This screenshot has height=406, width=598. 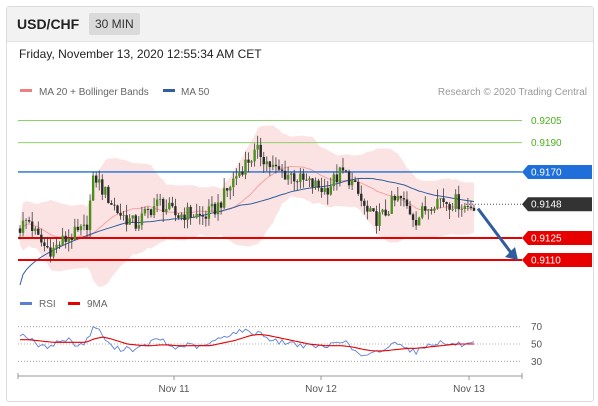 I want to click on rsi-tick-30: 30, so click(x=537, y=362).